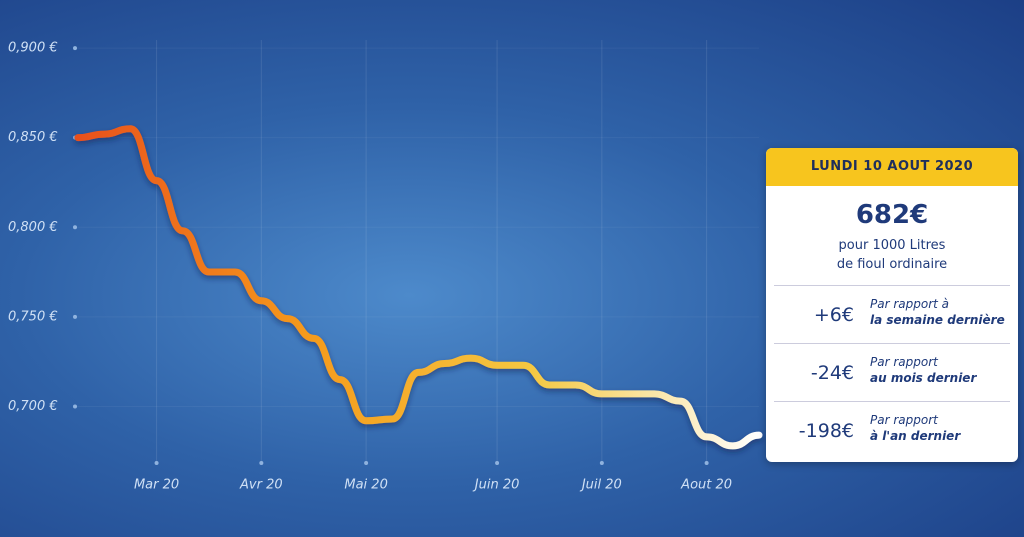 The width and height of the screenshot is (1024, 537). Describe the element at coordinates (33, 406) in the screenshot. I see `y-tick-label: 0,700 €` at that location.